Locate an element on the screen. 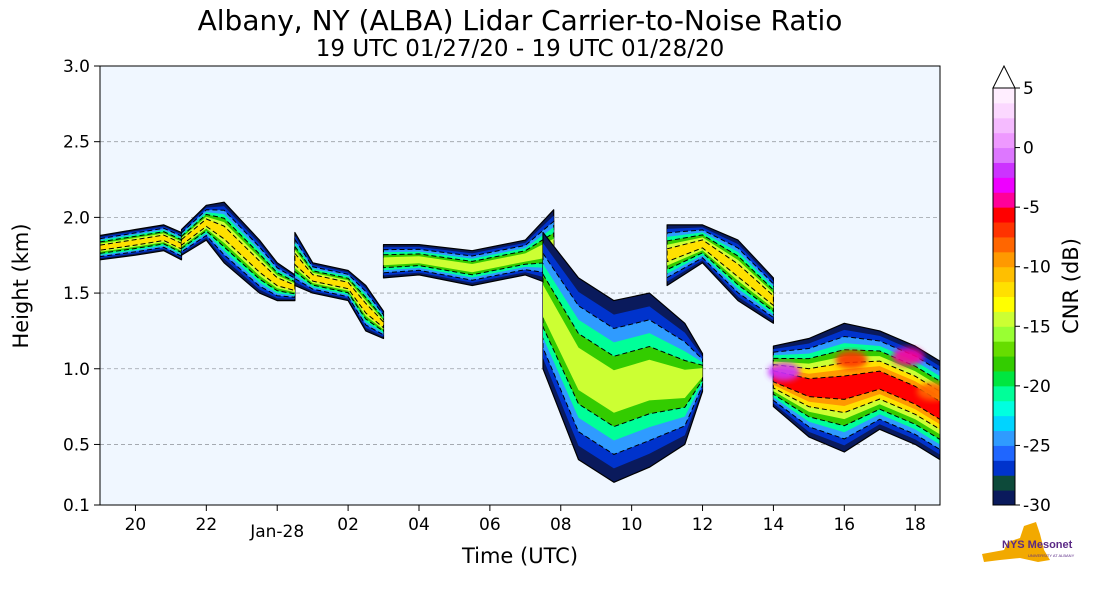  new-york-state-icon: NYS Mesonet UNIVERSITY AT ALBANY is located at coordinates (1028, 542).